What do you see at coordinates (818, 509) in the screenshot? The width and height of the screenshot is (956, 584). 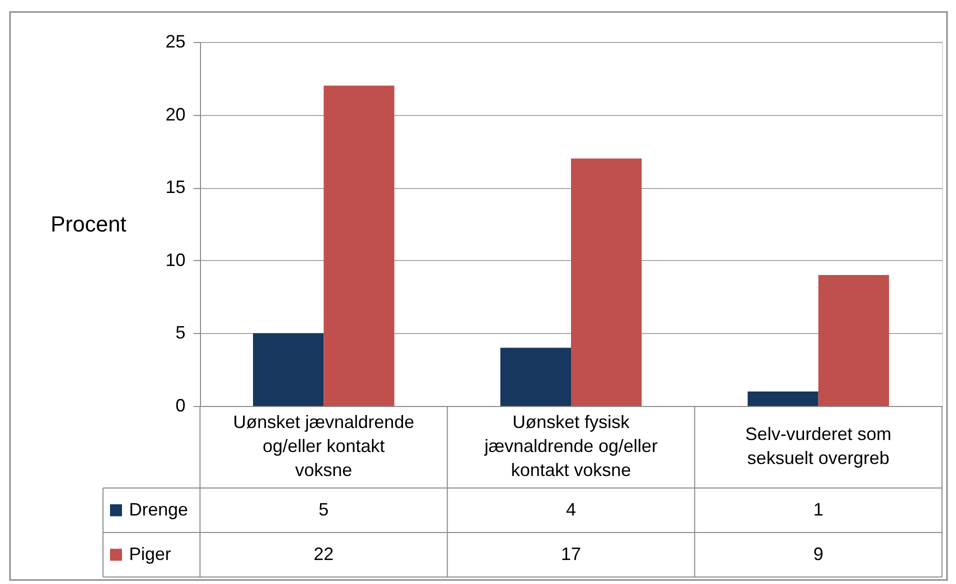 I see `data-label: 1` at bounding box center [818, 509].